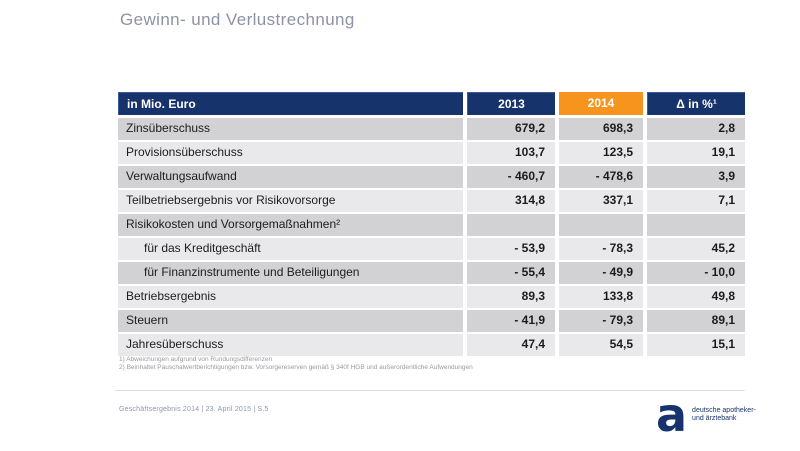 This screenshot has height=451, width=800. I want to click on row-value-2013: 679,2, so click(511, 129).